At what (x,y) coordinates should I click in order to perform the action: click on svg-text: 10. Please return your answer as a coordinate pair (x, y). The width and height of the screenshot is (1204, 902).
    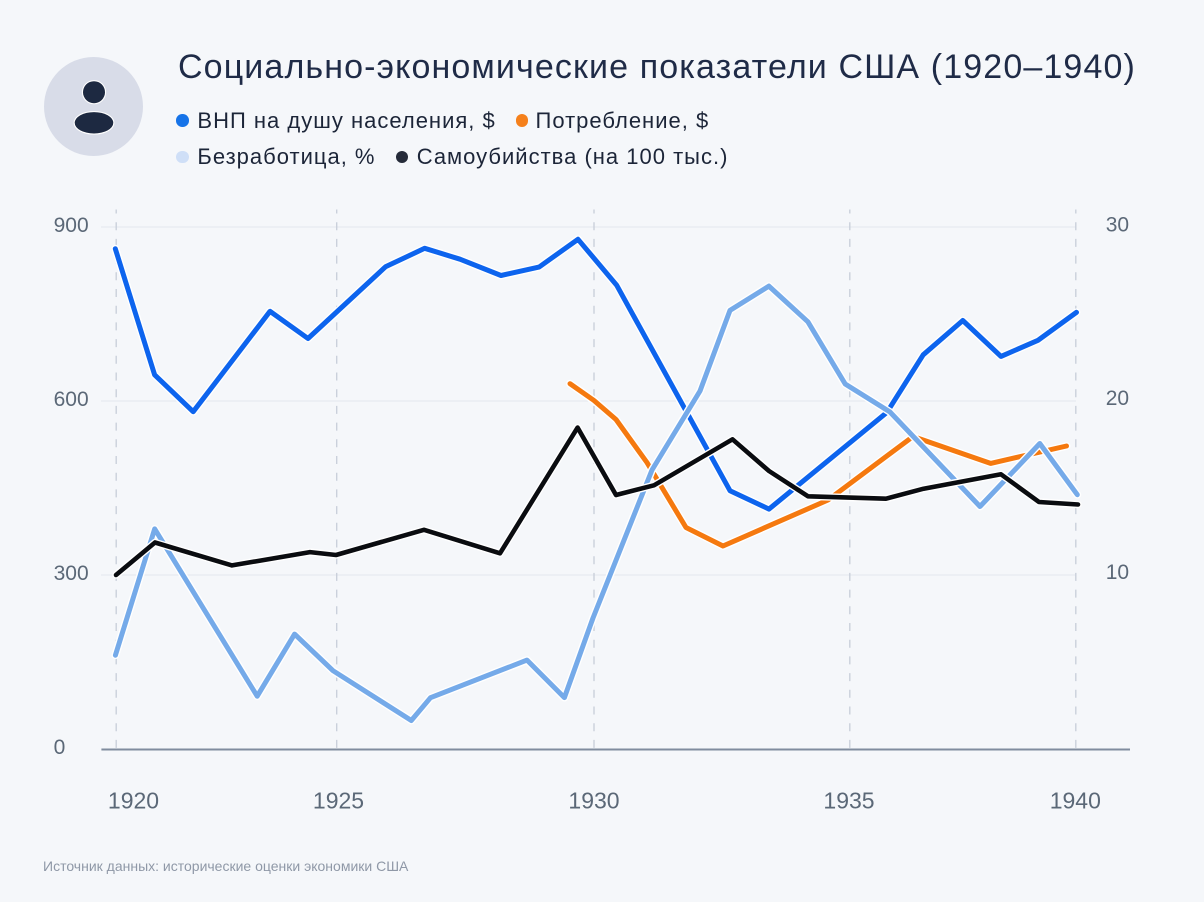
    Looking at the image, I should click on (1117, 572).